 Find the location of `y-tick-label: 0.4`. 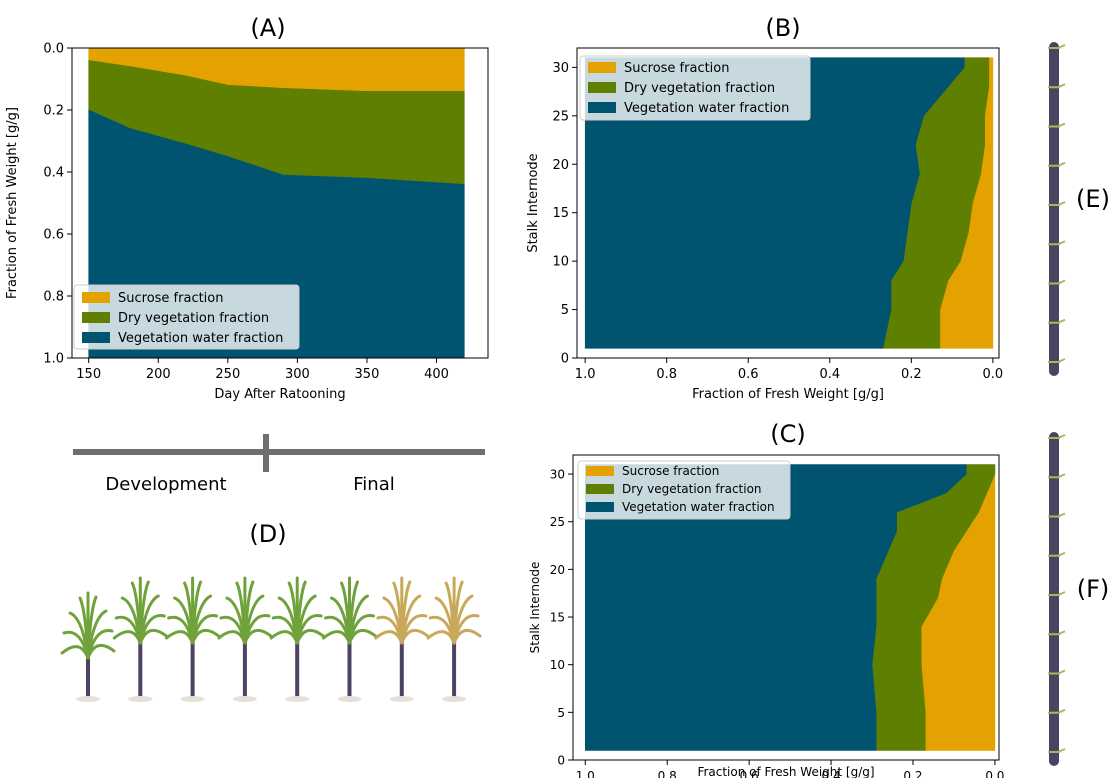

y-tick-label: 0.4 is located at coordinates (53, 173).